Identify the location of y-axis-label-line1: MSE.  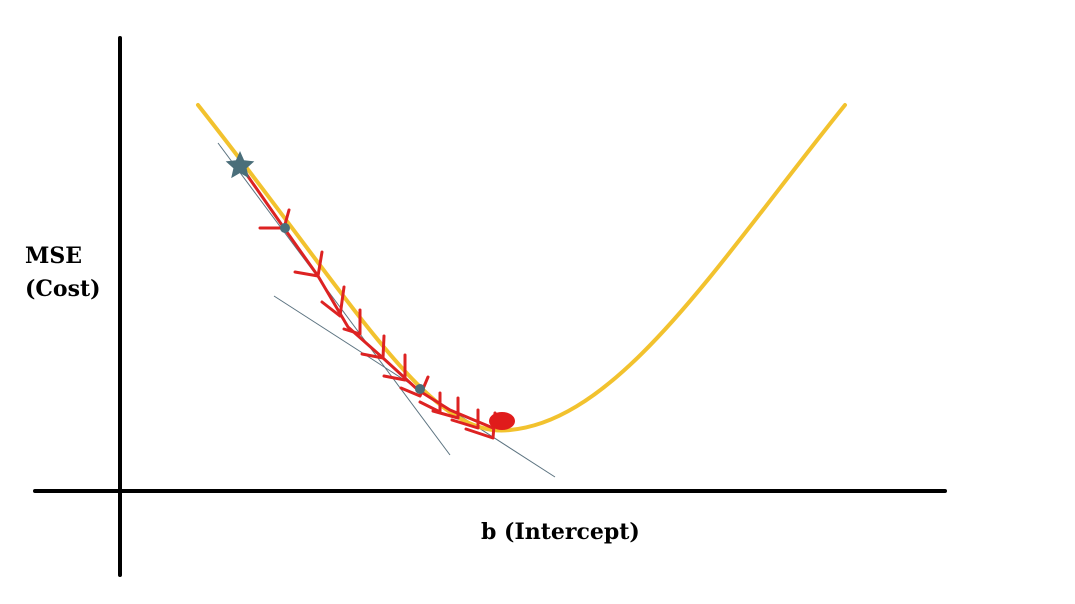
(53, 256).